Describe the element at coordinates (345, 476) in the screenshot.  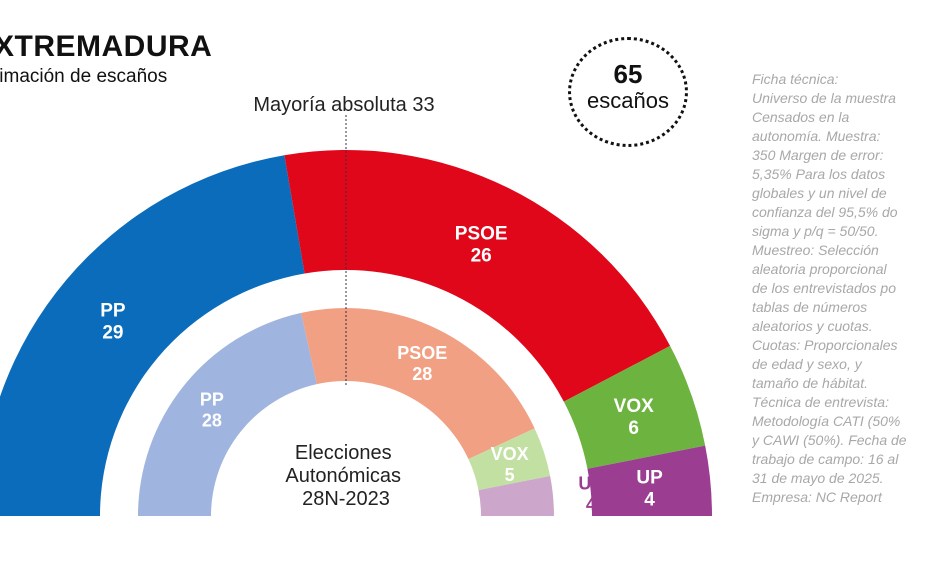
I see `center-label: Elecciones Autonómicas 28N-2023` at that location.